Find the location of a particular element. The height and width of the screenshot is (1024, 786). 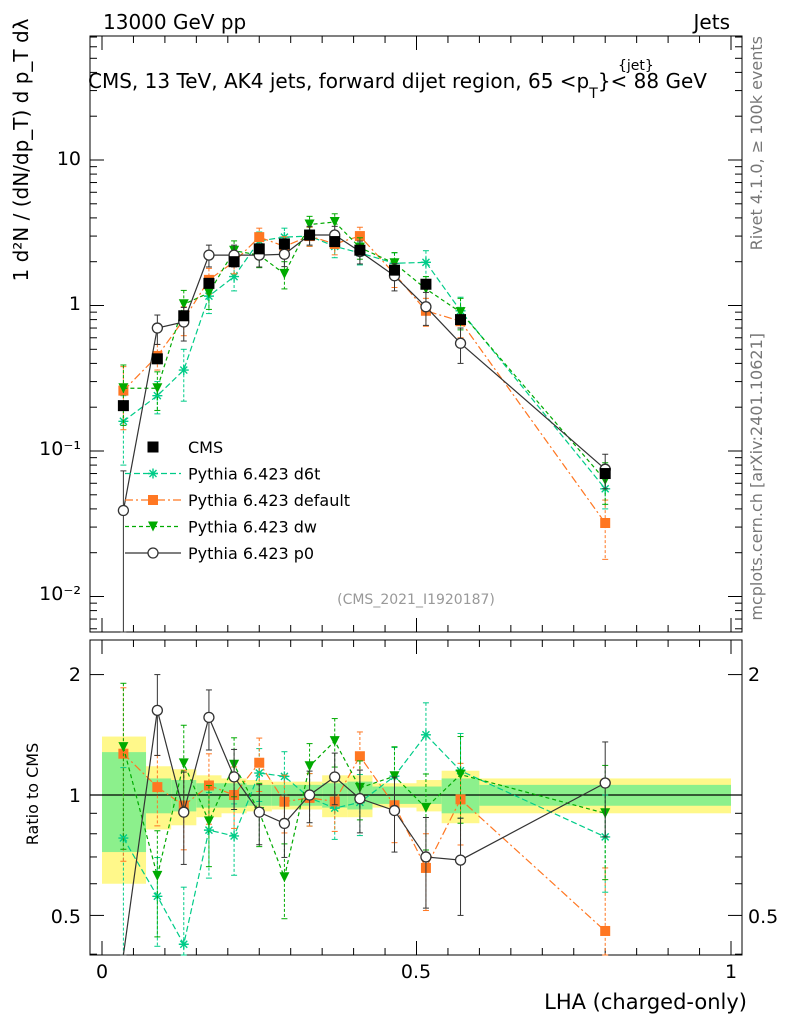

legend-label-p0: Pythia 6.423 p0 is located at coordinates (251, 553).